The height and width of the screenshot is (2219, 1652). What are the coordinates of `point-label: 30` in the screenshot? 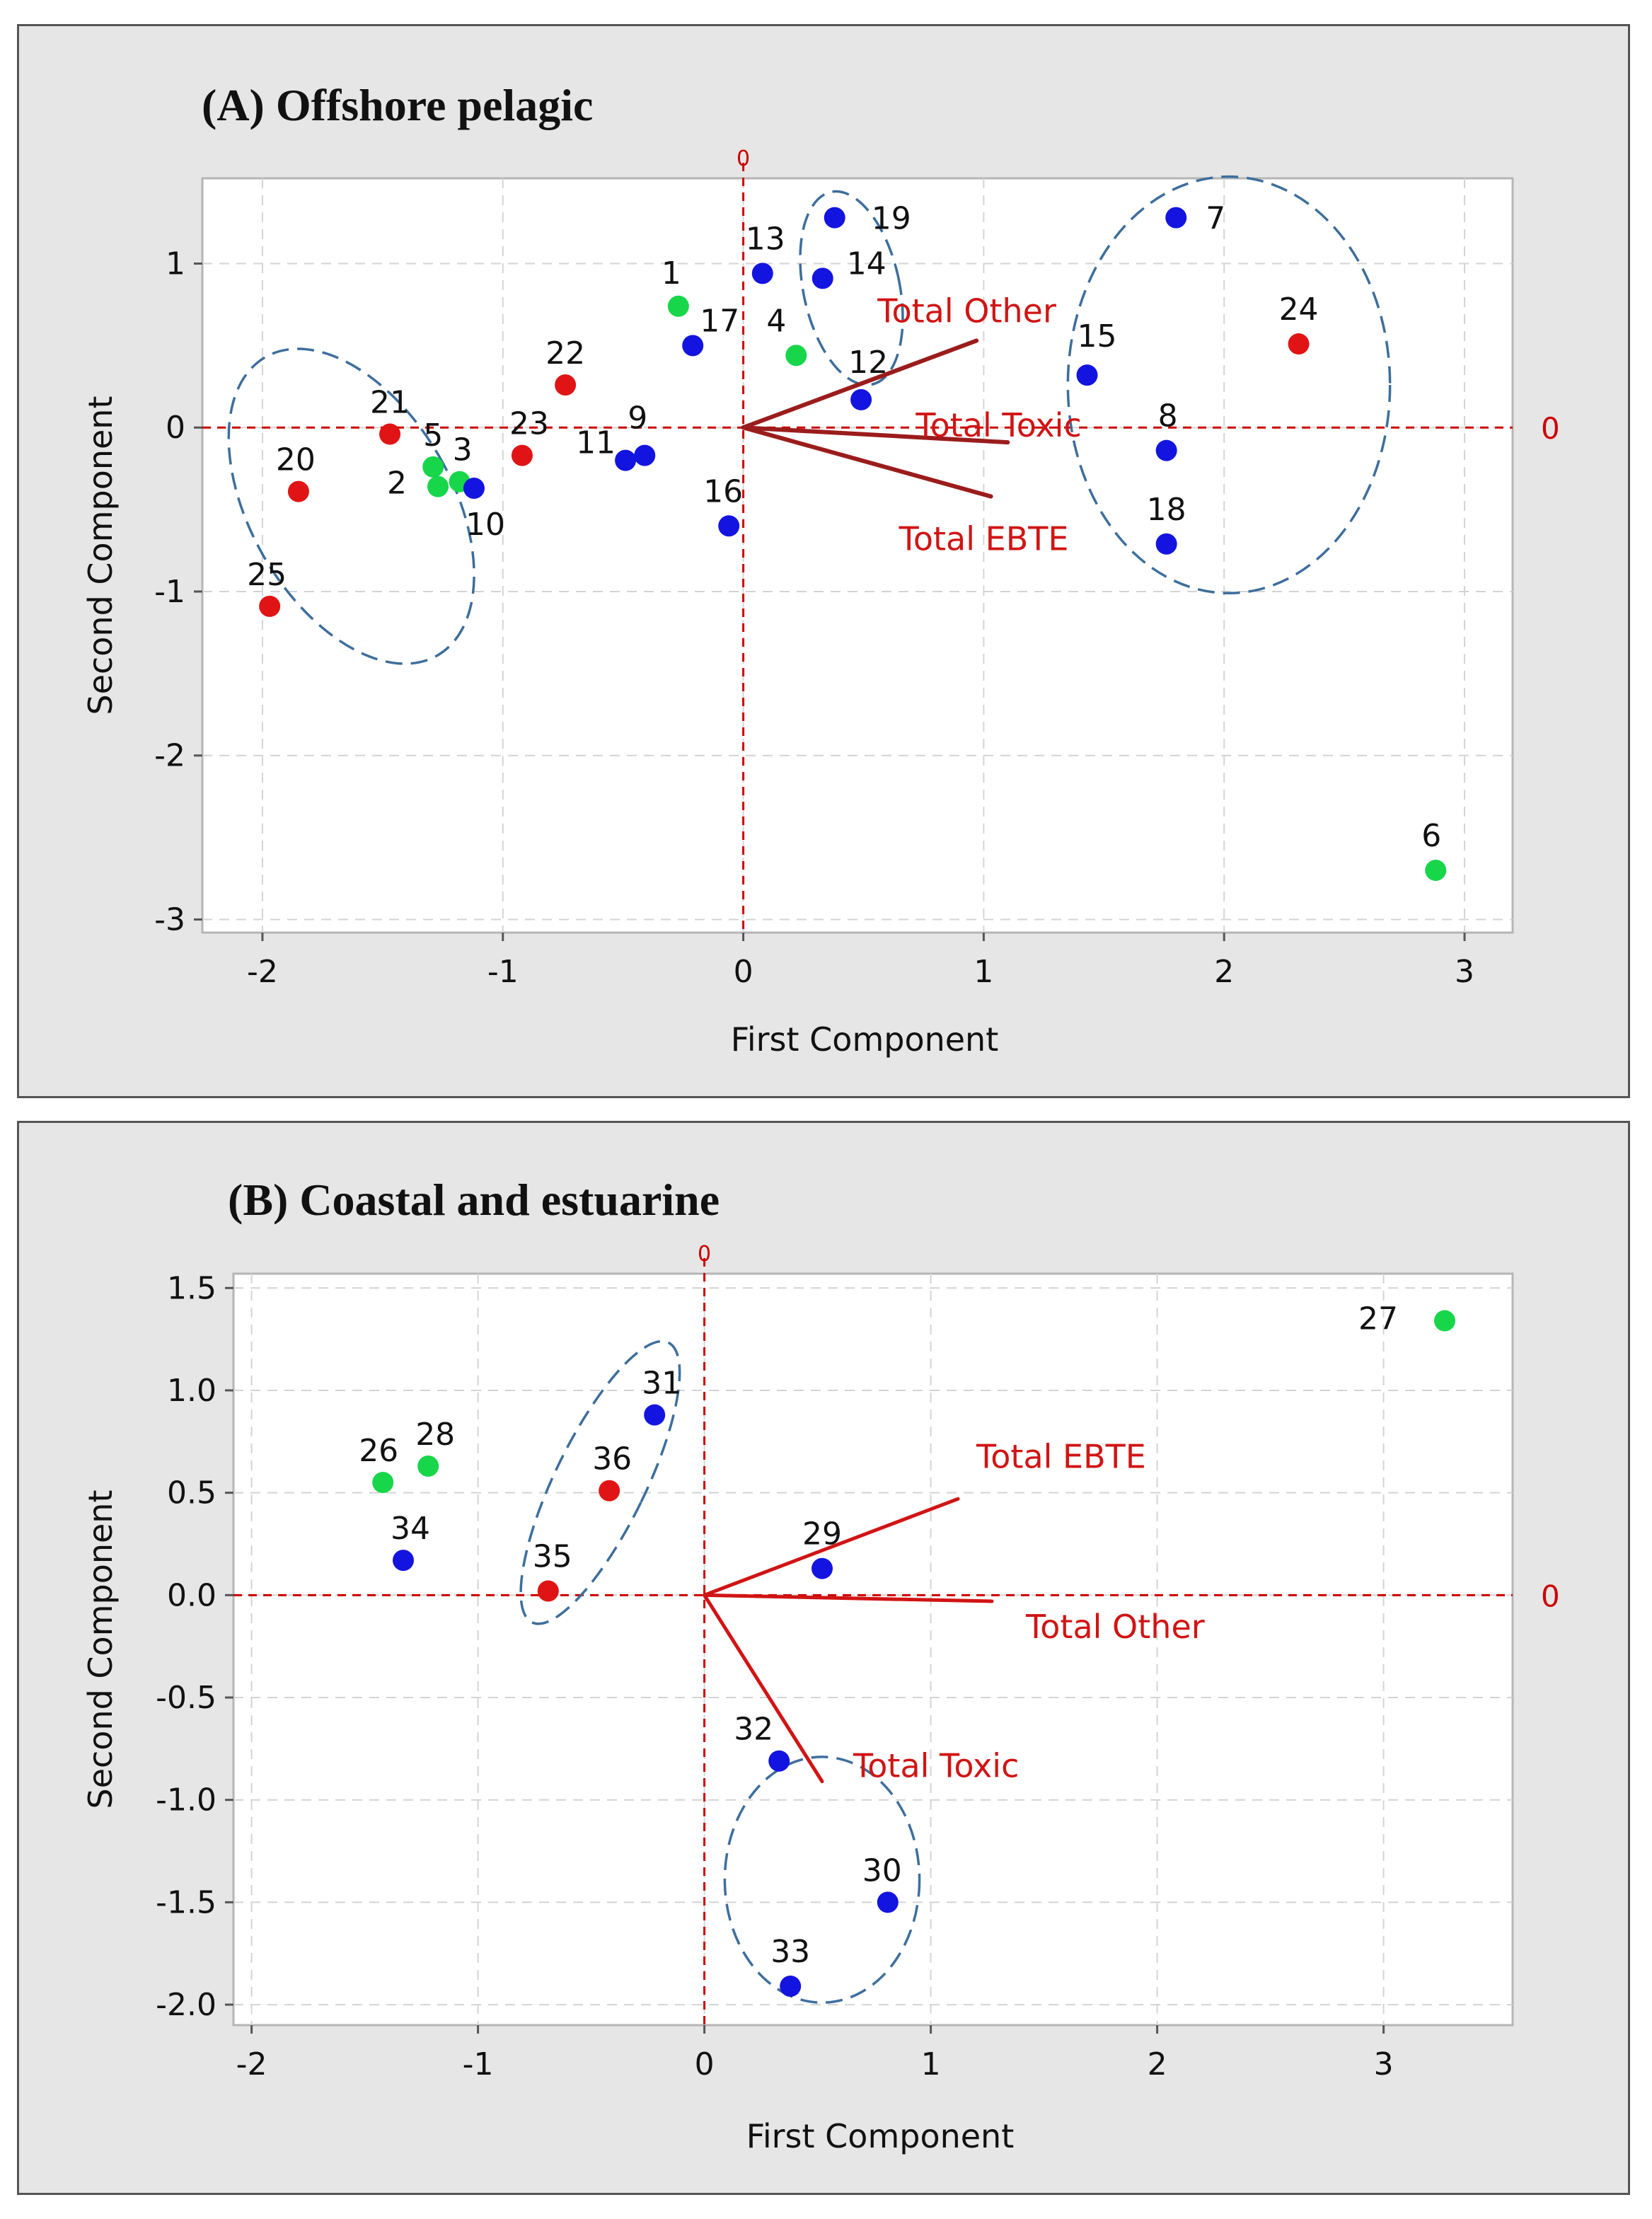 It's located at (882, 1870).